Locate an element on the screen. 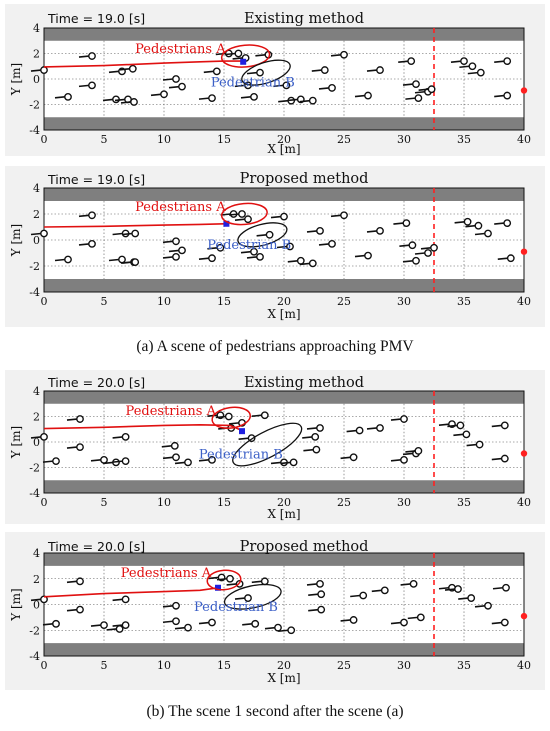  p3-y-tick-label: -2 is located at coordinates (34, 468).